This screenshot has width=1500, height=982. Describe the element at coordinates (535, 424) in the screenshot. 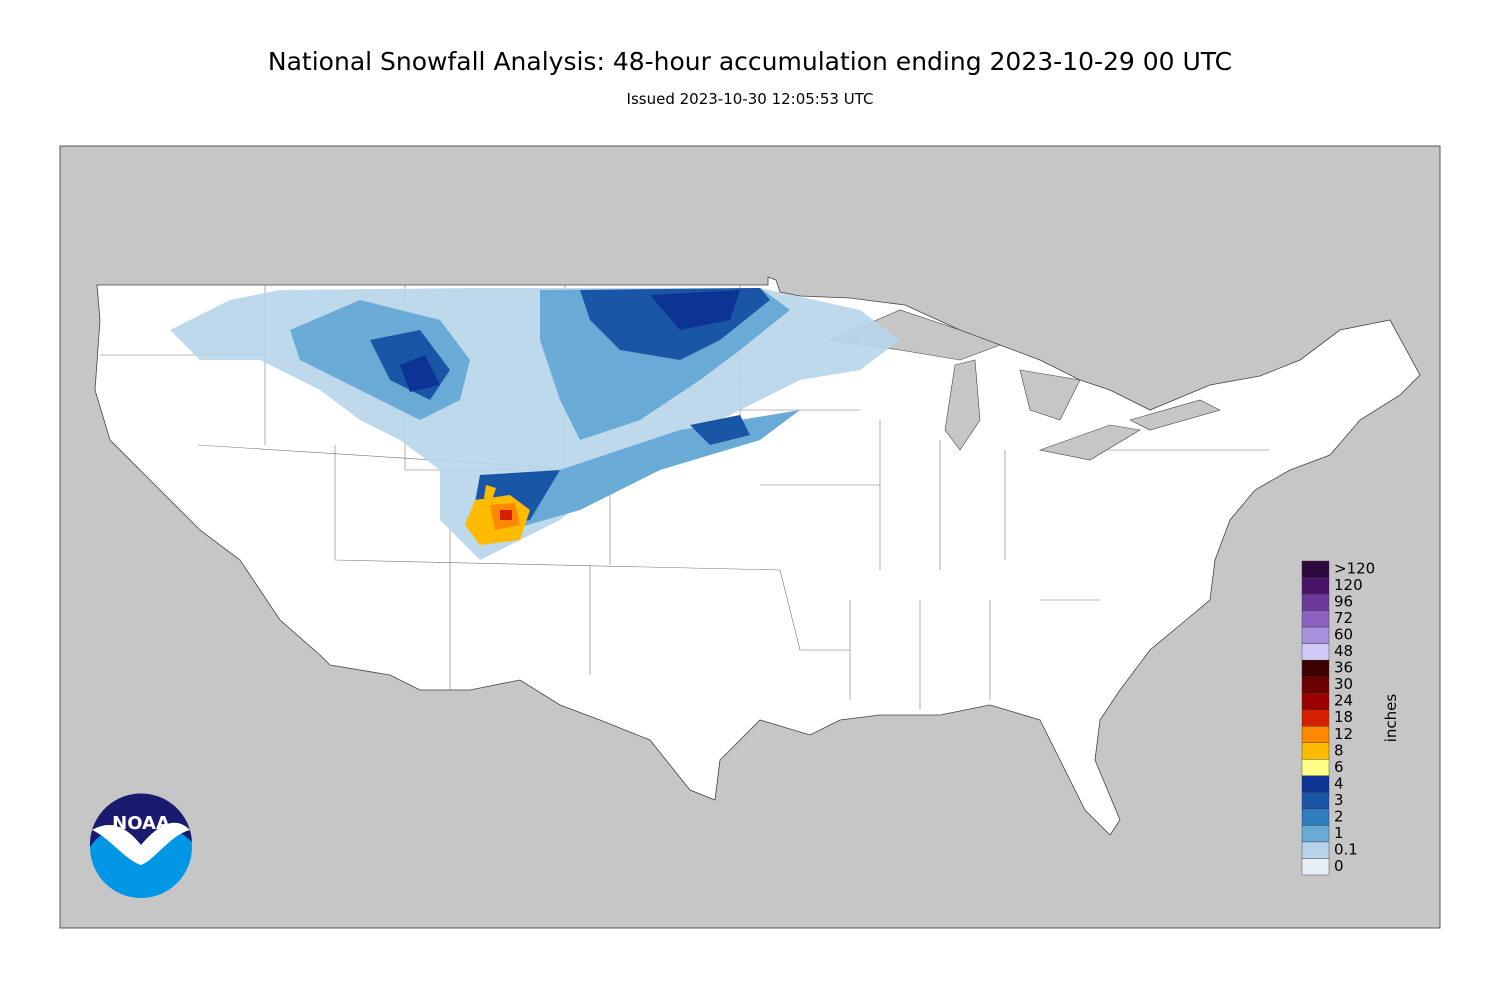

I see `snowfall-shading` at that location.